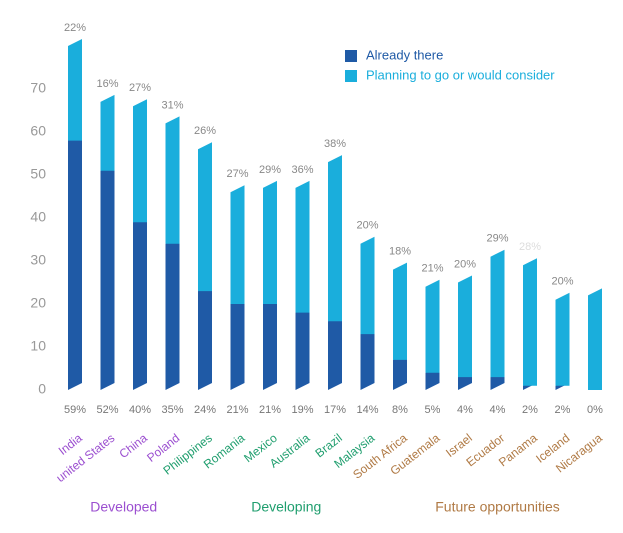  I want to click on y-tick-label: 60, so click(38, 131).